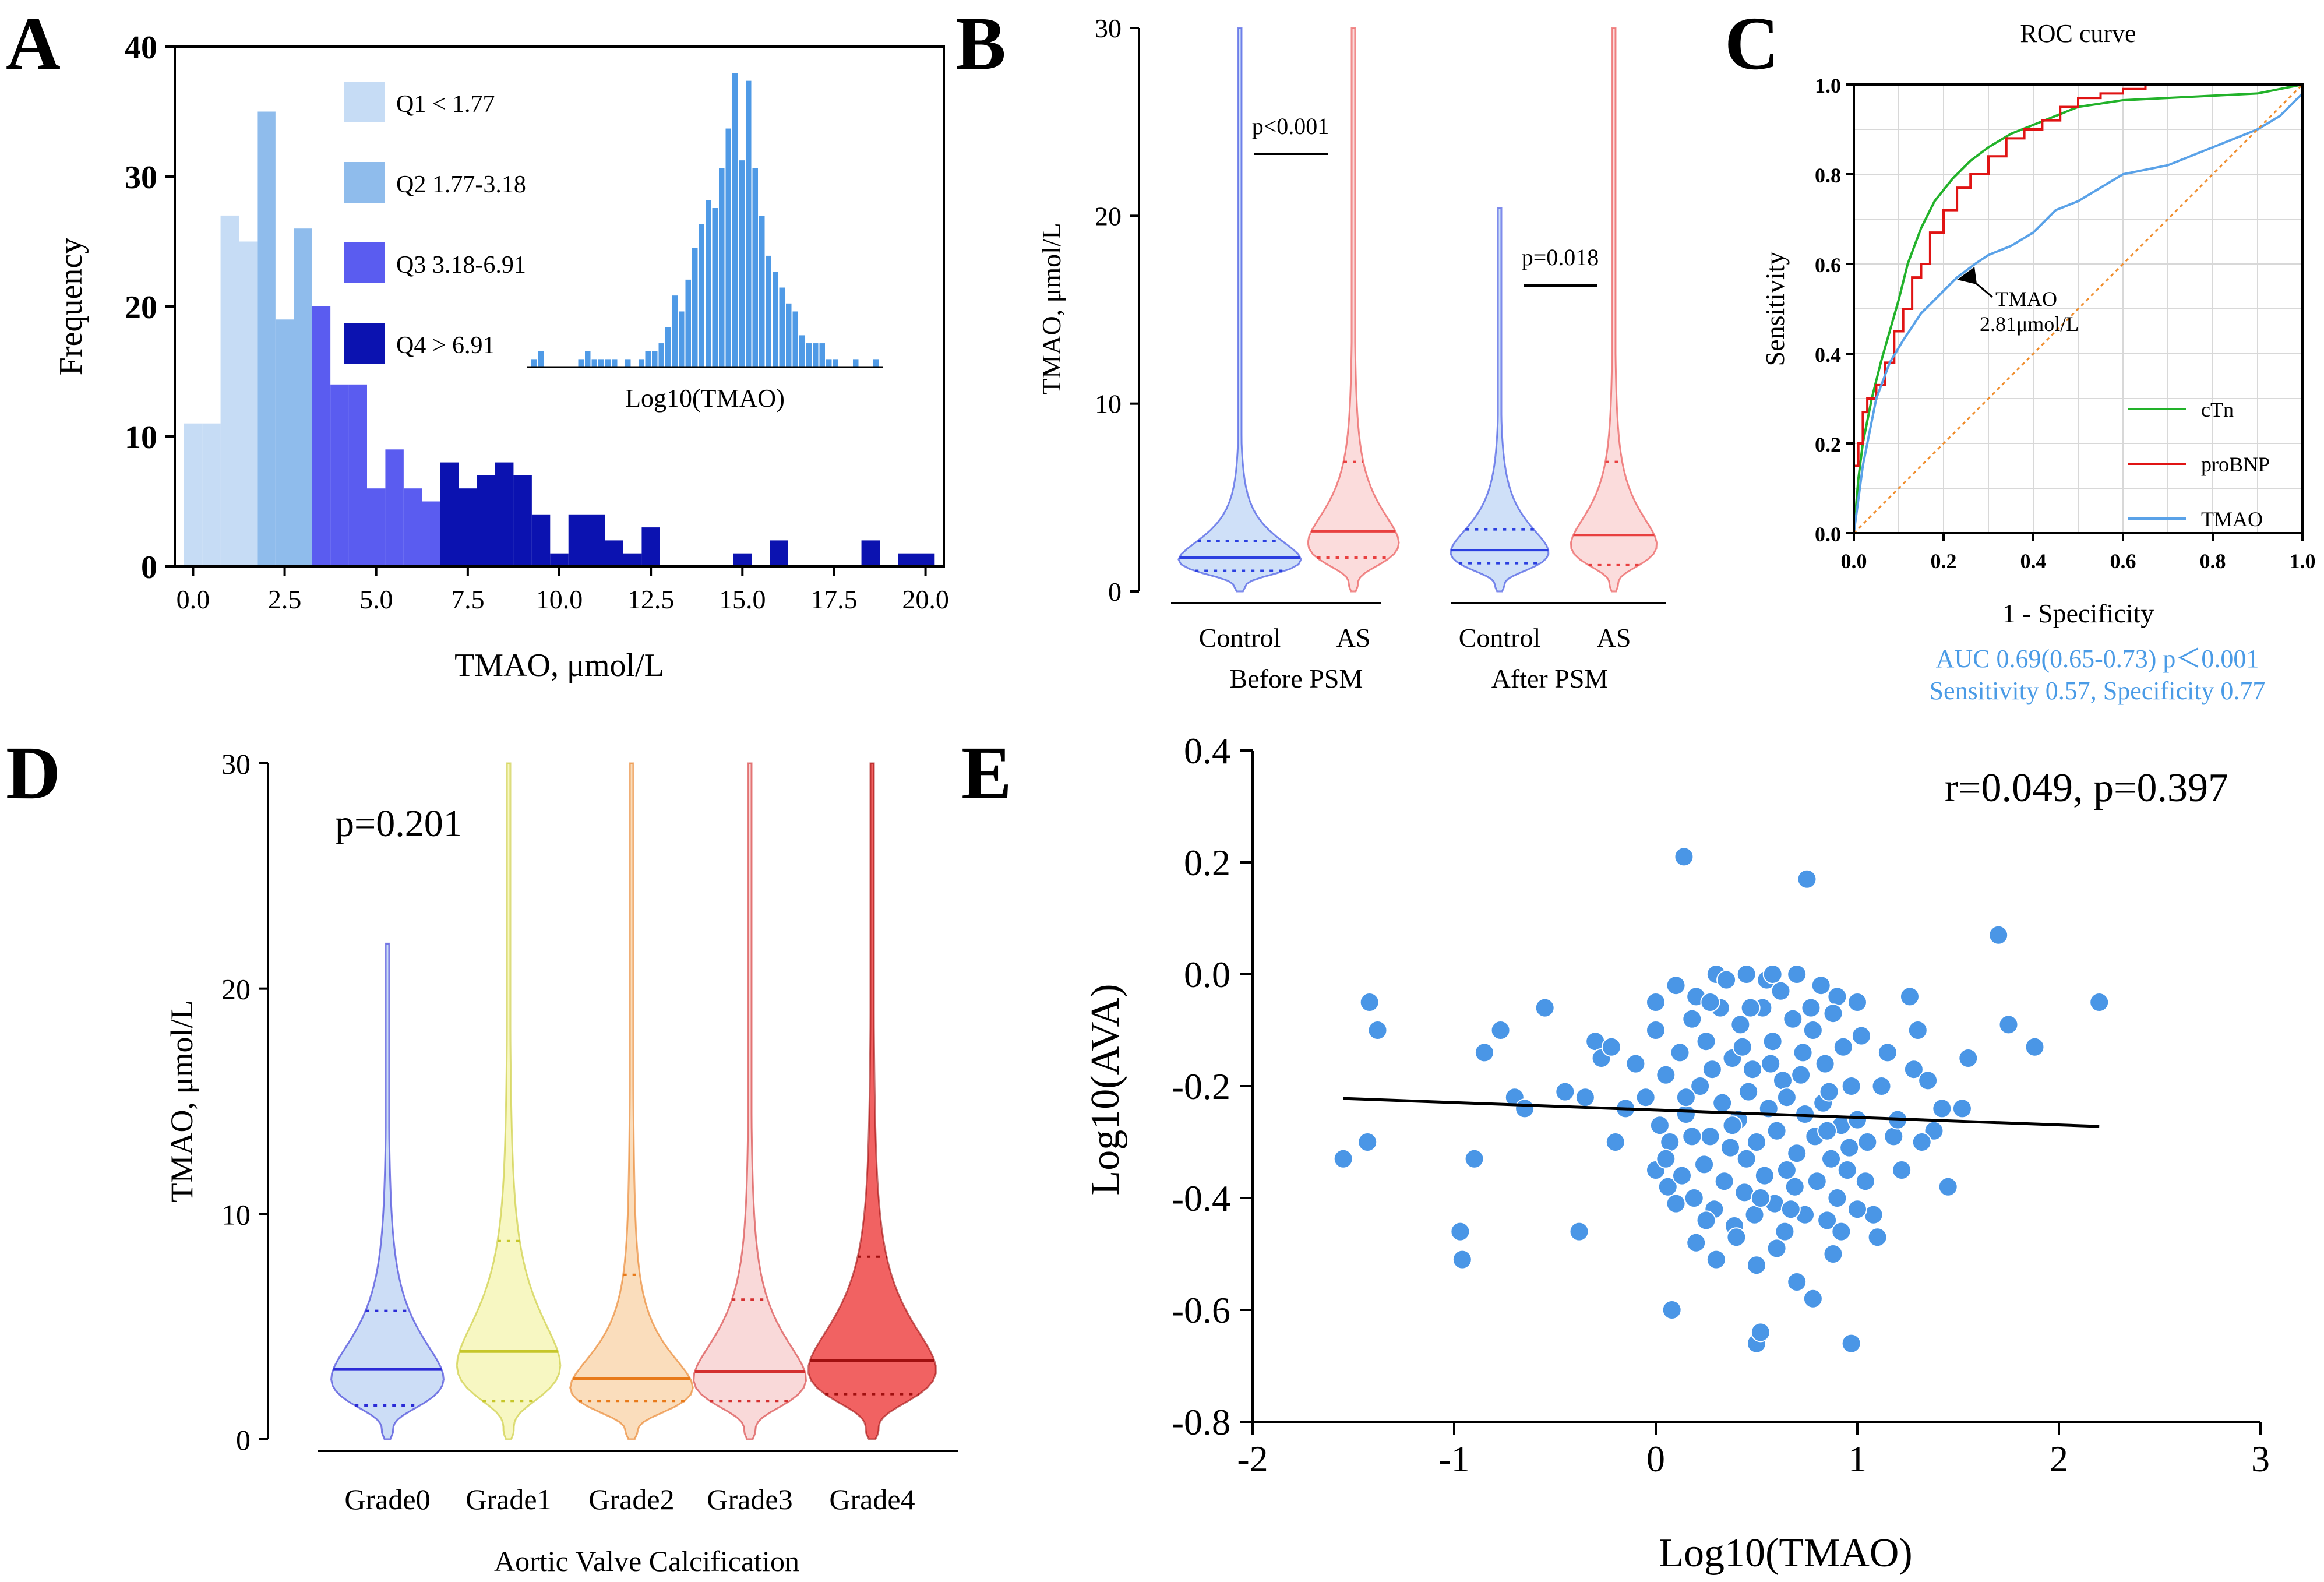 Image resolution: width=2324 pixels, height=1582 pixels. What do you see at coordinates (705, 399) in the screenshot?
I see `inset-x-label: Log10(TMAO)` at bounding box center [705, 399].